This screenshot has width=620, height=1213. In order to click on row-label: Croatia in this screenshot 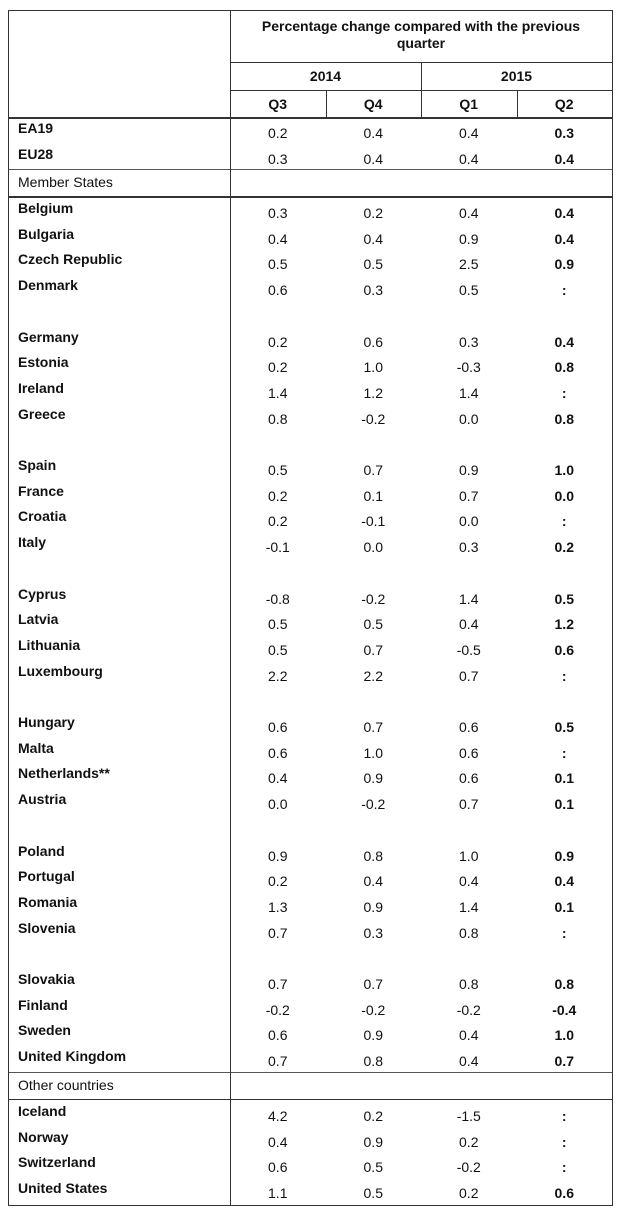, I will do `click(42, 516)`.